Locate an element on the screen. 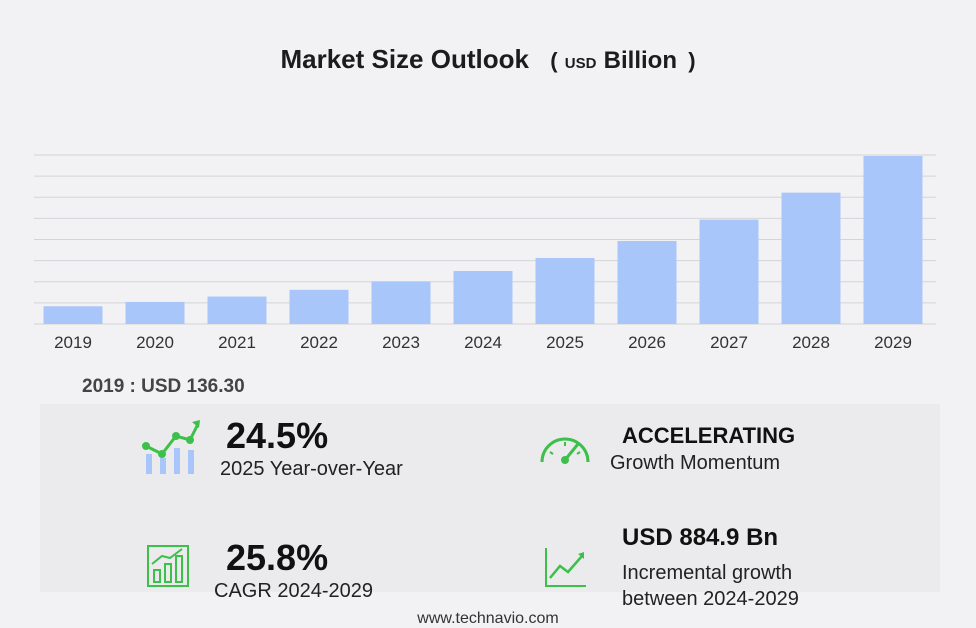  title-open-paren: ( is located at coordinates (554, 60).